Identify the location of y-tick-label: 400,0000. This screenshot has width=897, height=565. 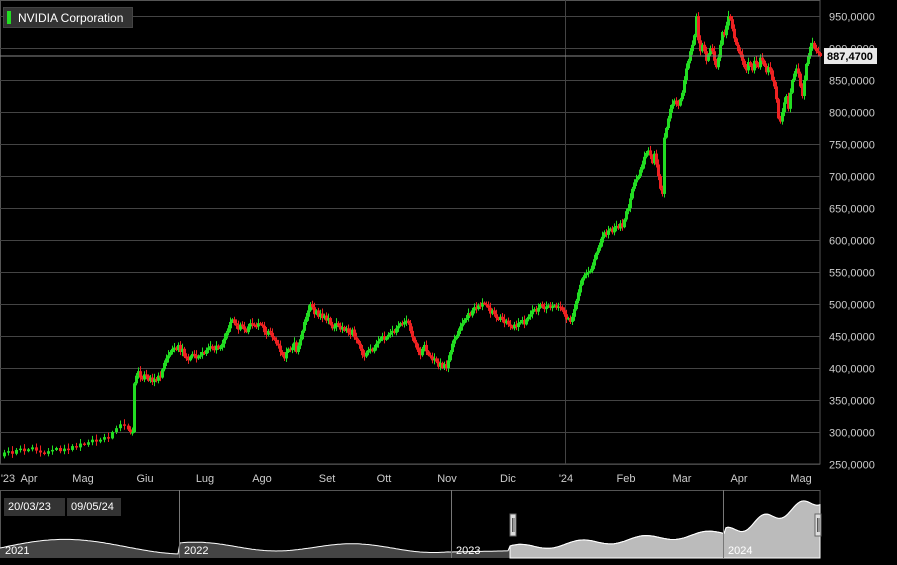
(852, 370).